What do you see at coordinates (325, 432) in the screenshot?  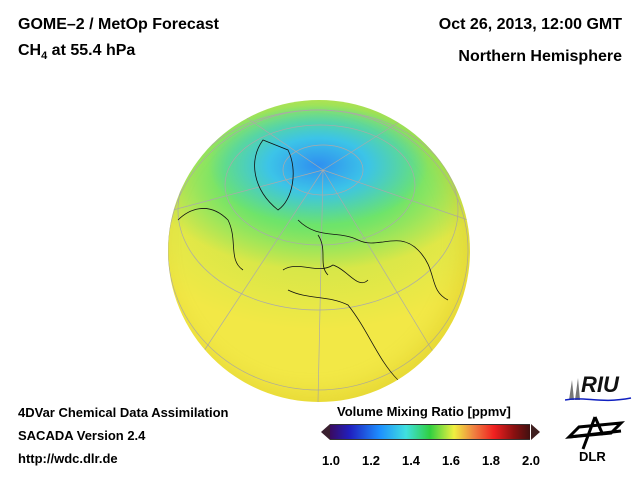 I see `colorbar-min-arrow` at bounding box center [325, 432].